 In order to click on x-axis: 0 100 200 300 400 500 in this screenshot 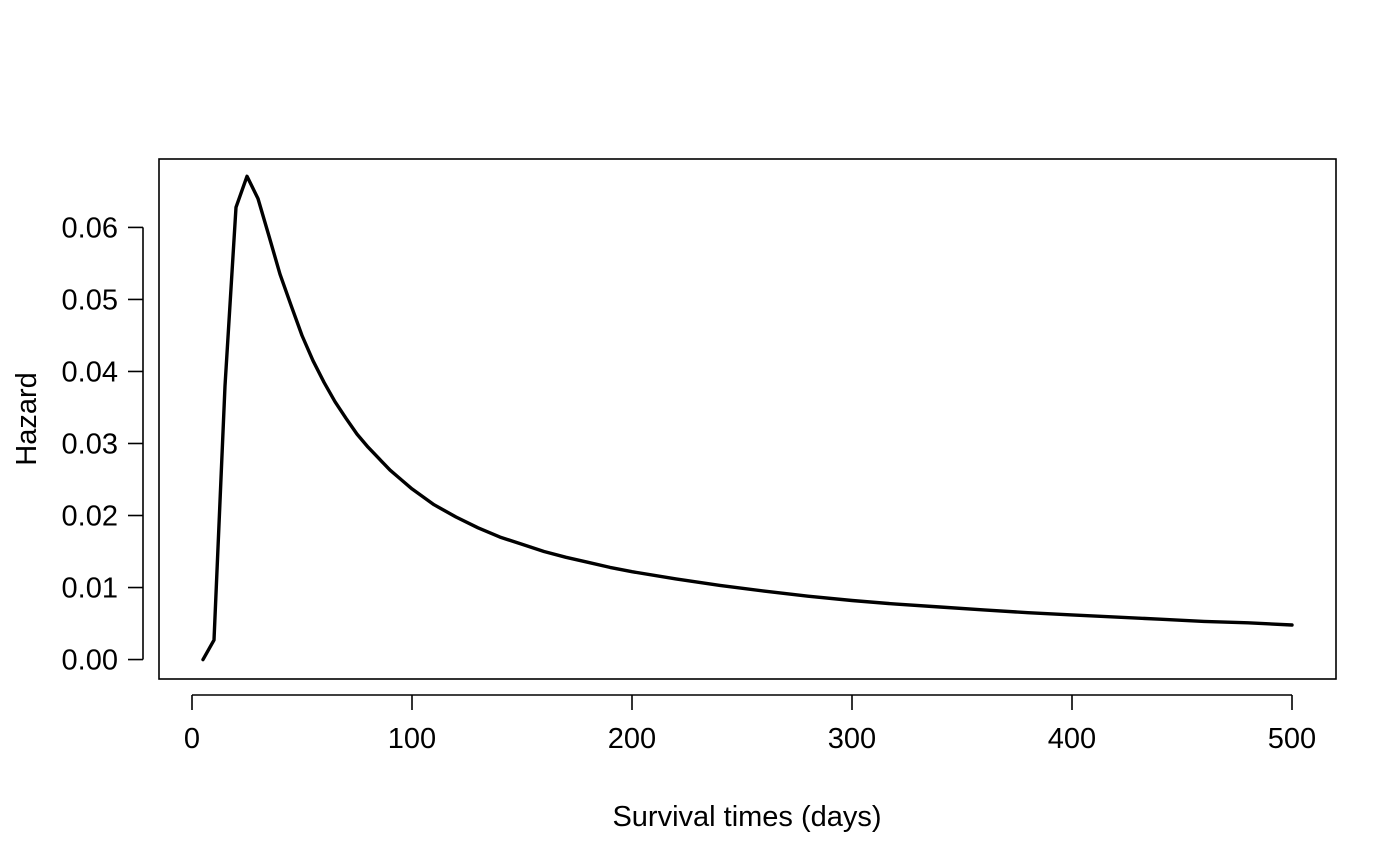, I will do `click(750, 724)`.